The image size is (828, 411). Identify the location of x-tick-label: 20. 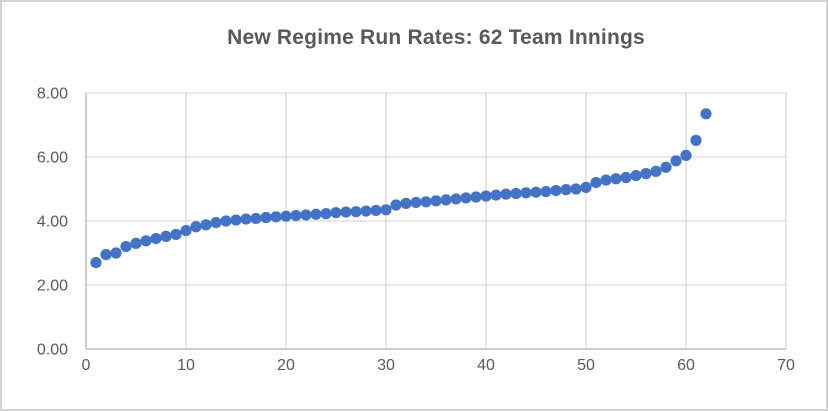
(286, 365).